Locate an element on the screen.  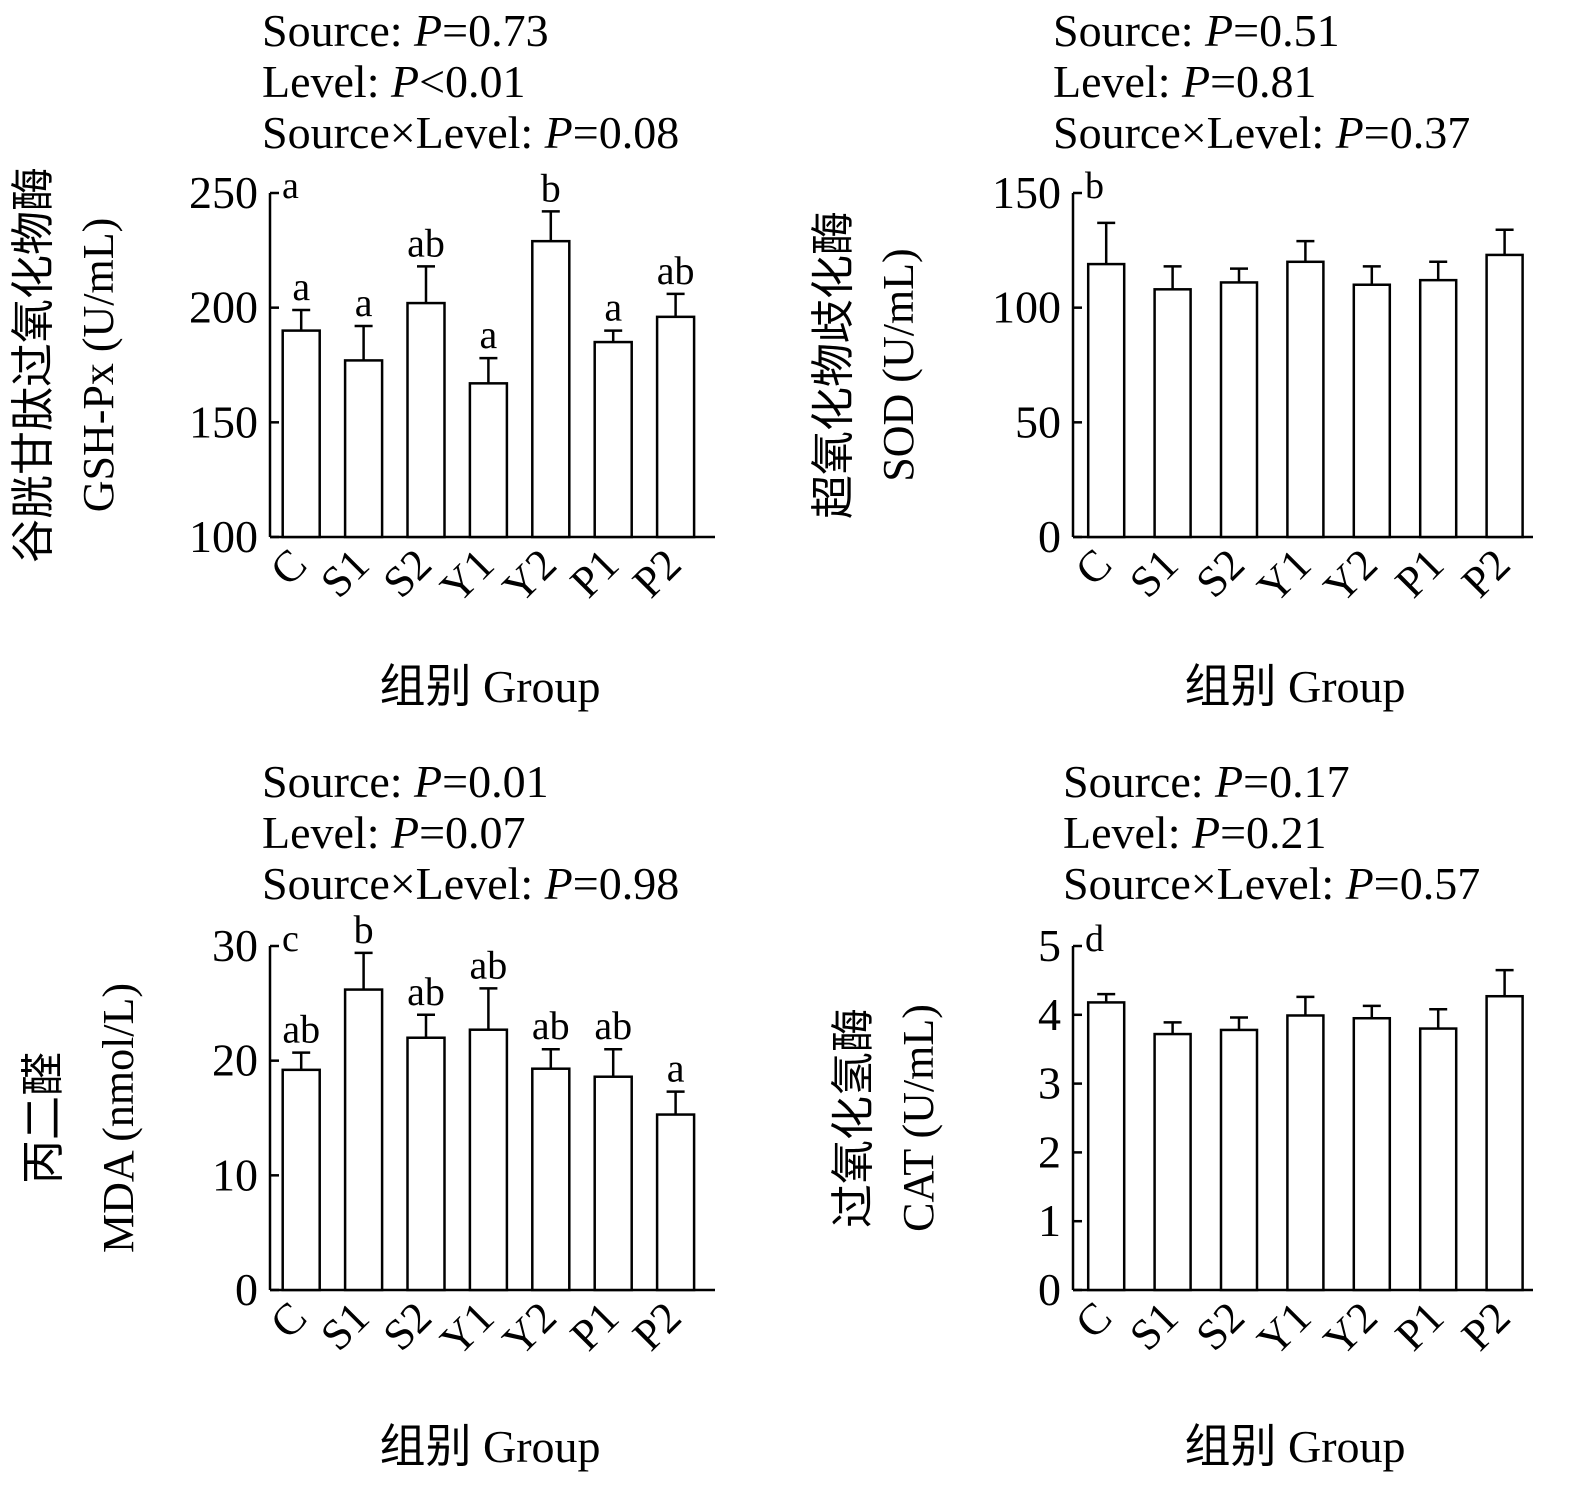
stats-line: Level: P=0.81 is located at coordinates (1185, 81).